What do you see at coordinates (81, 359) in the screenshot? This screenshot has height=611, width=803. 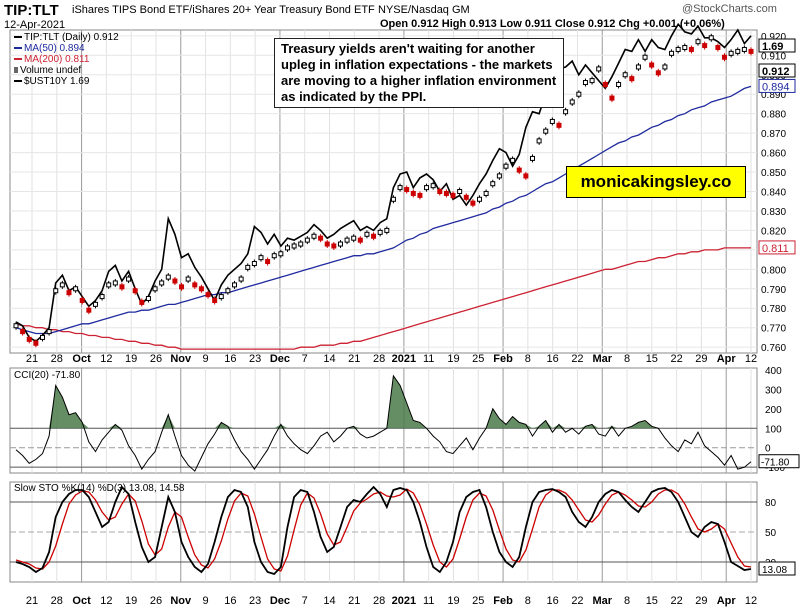 I see `x-tick-label-0: Oct` at bounding box center [81, 359].